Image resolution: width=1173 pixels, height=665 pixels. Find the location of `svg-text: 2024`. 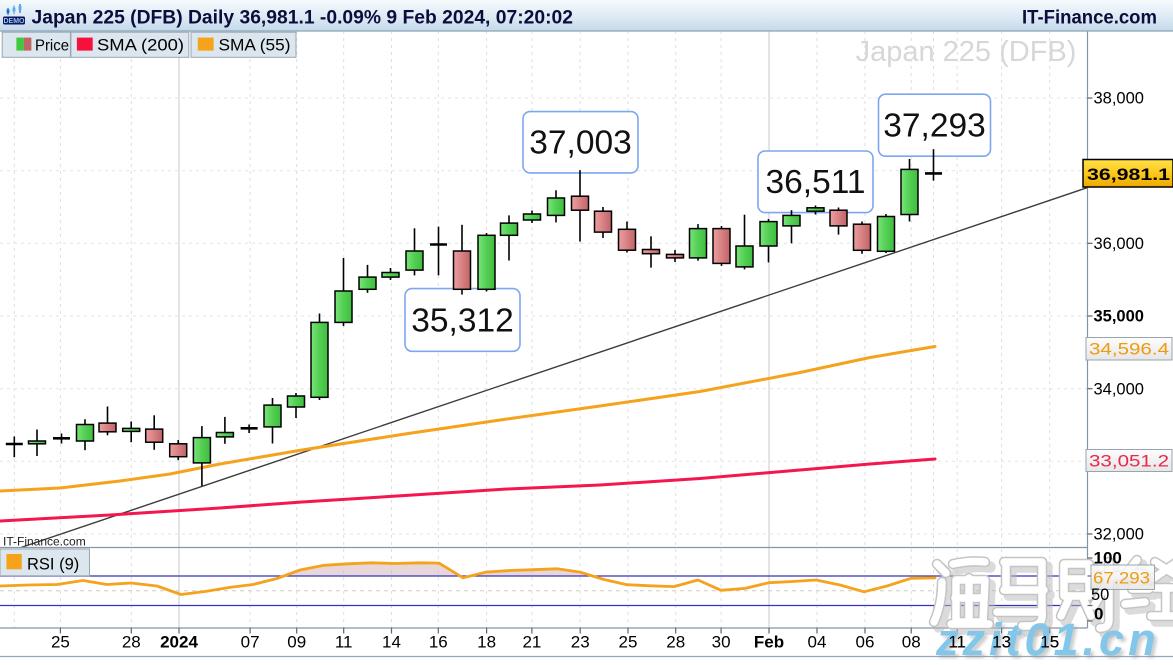

svg-text: 2024 is located at coordinates (179, 642).